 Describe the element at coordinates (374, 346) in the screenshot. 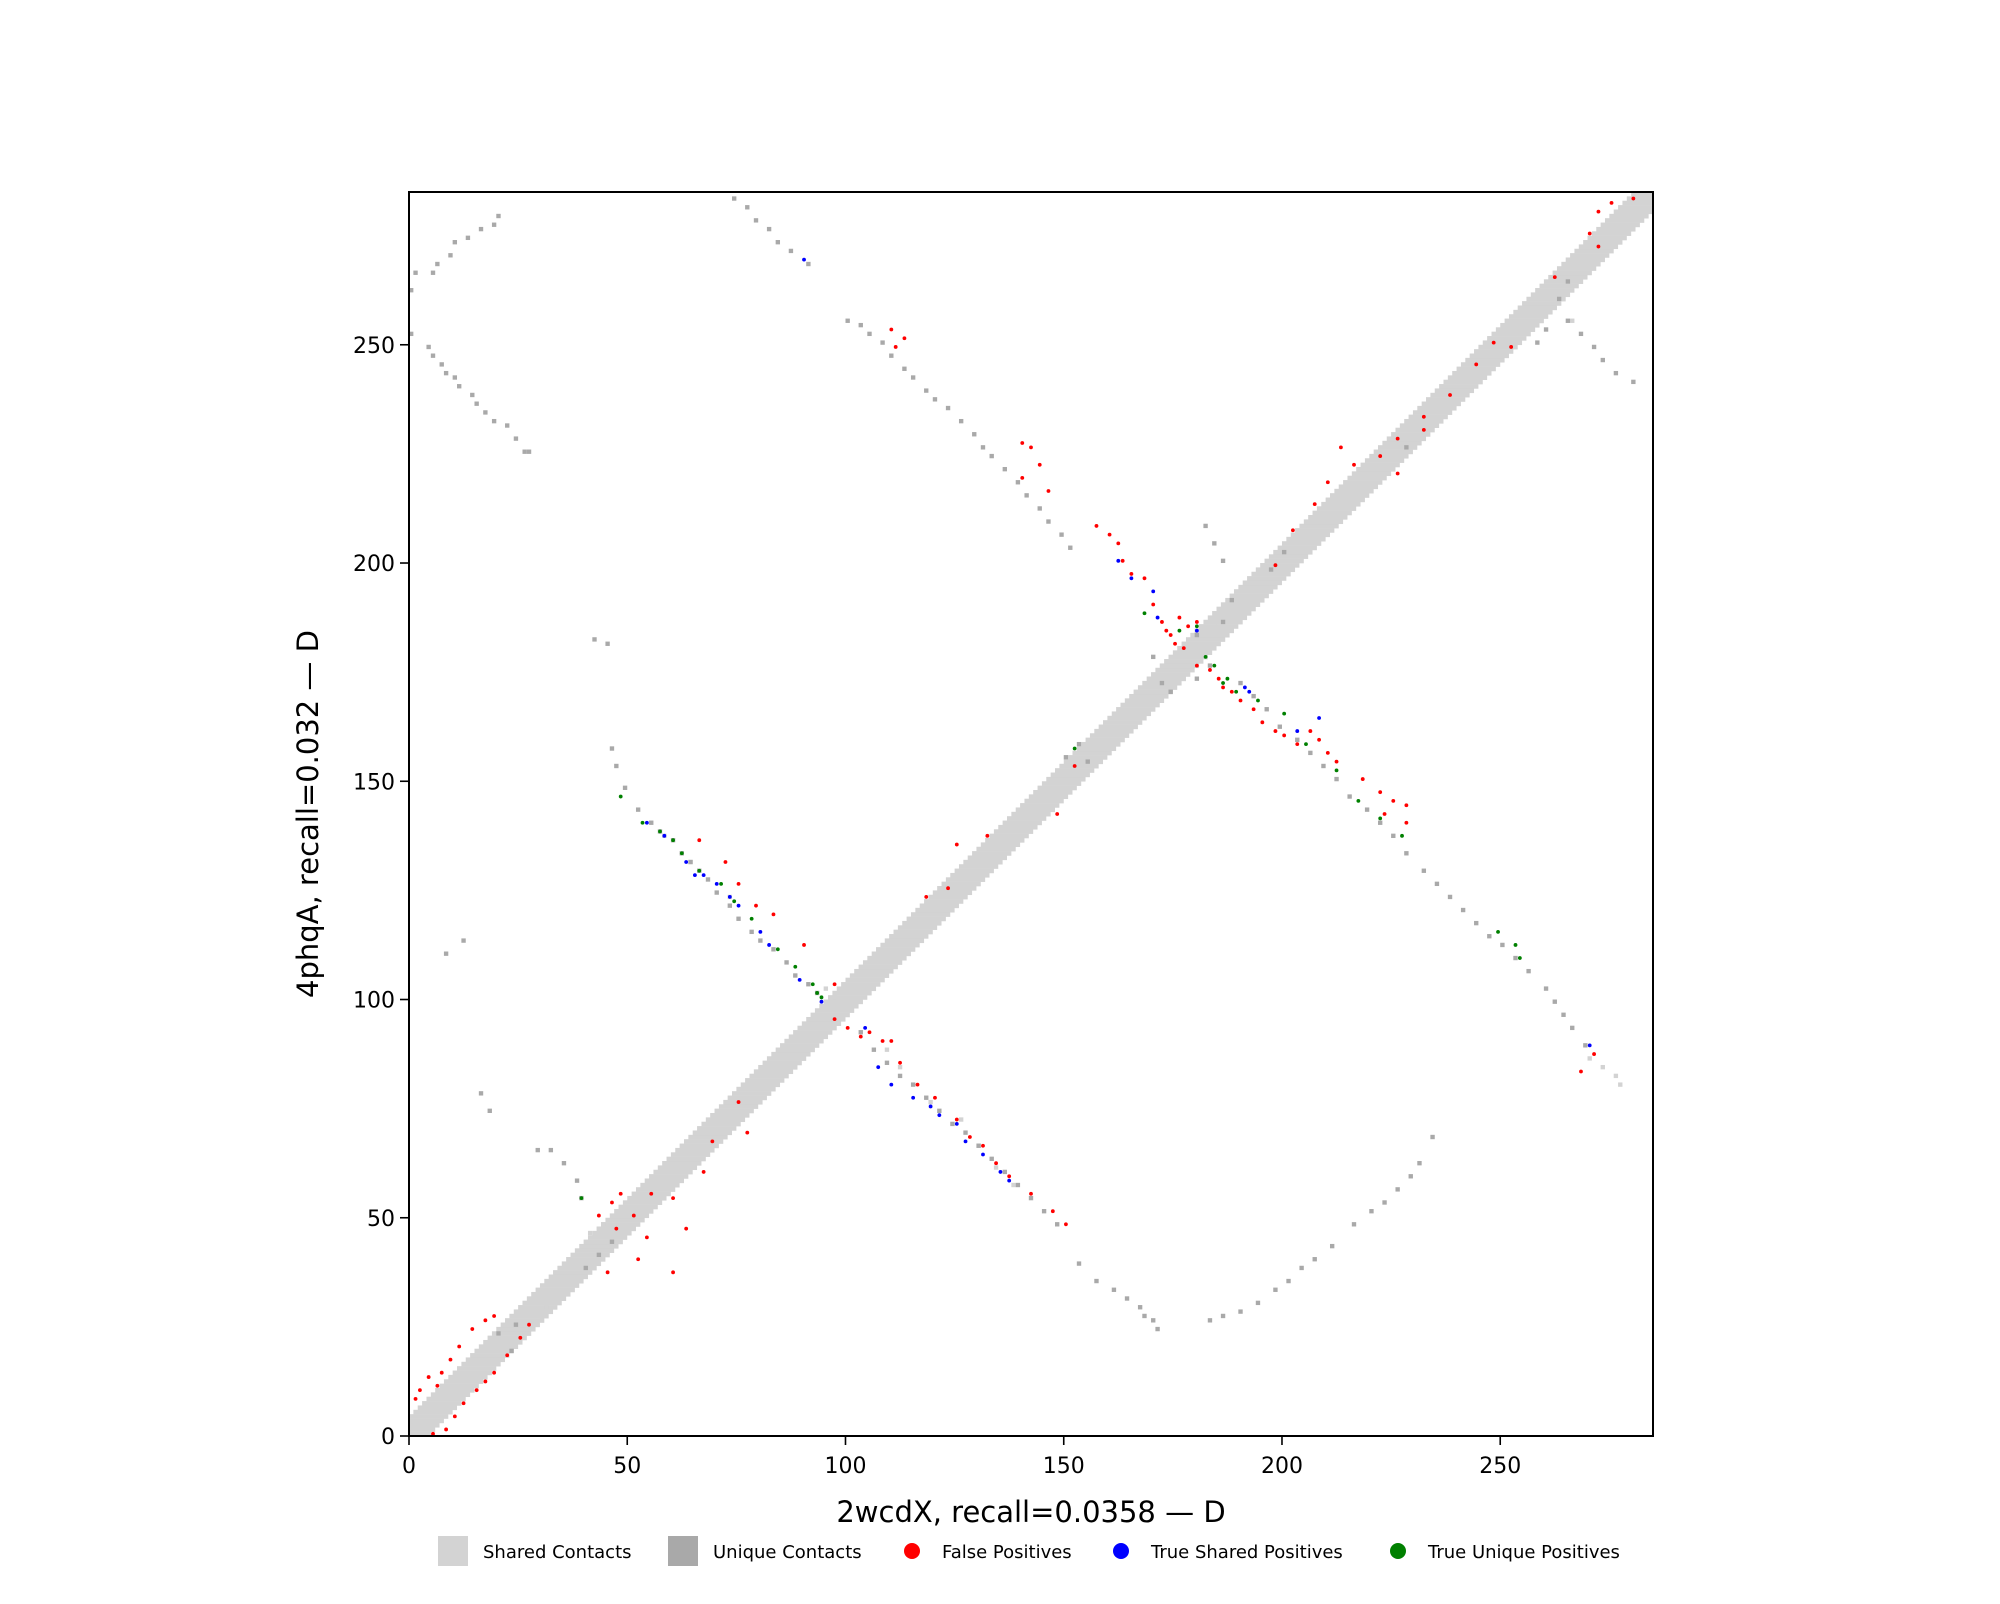

I see `y-tick-label: 250` at that location.